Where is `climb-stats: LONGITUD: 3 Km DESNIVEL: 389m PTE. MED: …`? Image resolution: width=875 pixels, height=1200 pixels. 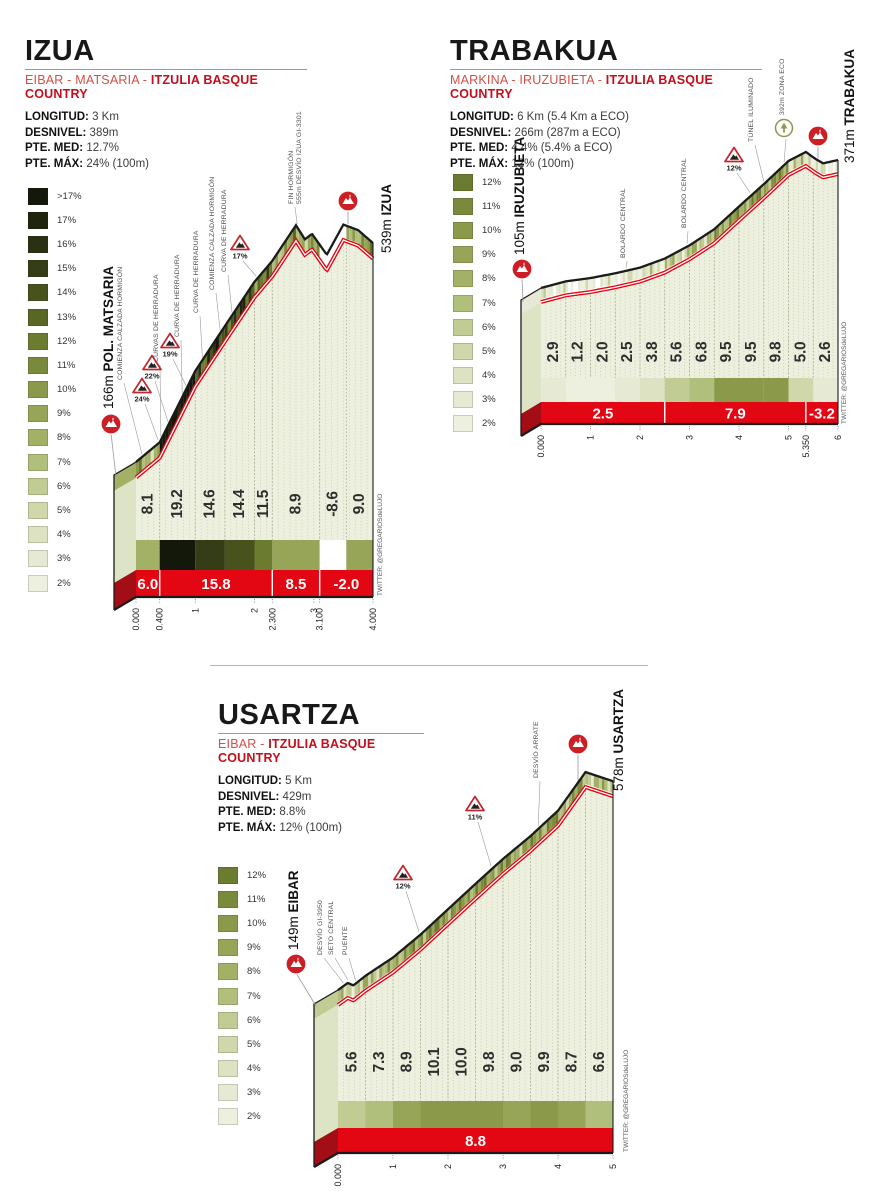 climb-stats: LONGITUD: 3 Km DESNIVEL: 389m PTE. MED: … is located at coordinates (166, 141).